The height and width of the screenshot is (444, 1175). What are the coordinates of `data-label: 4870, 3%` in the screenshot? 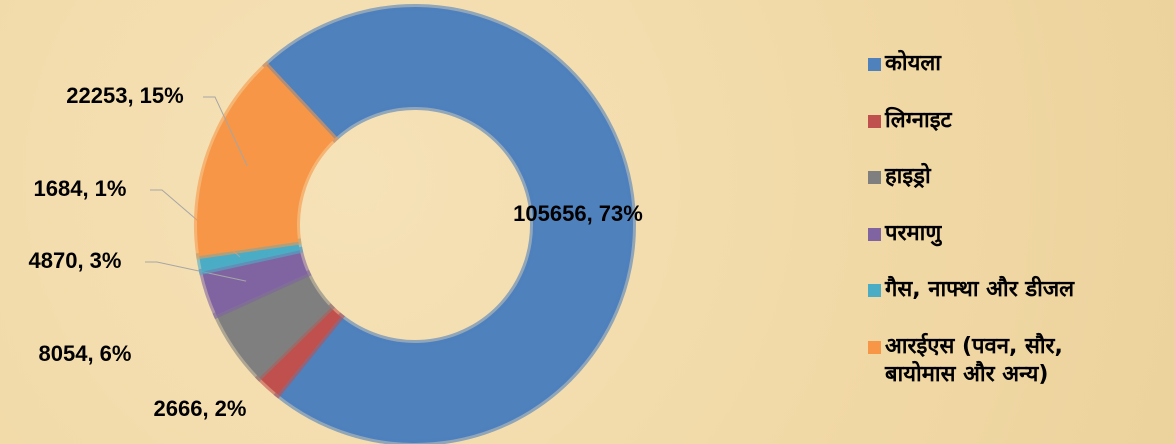 It's located at (75, 260).